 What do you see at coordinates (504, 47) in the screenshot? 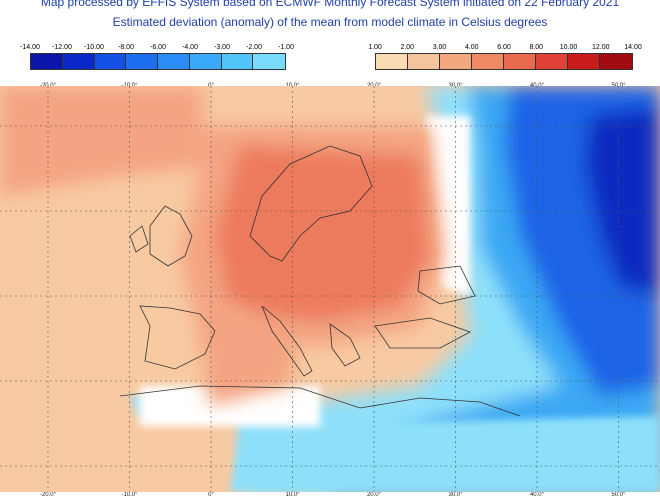
I see `legend-tick-label: 6.00` at bounding box center [504, 47].